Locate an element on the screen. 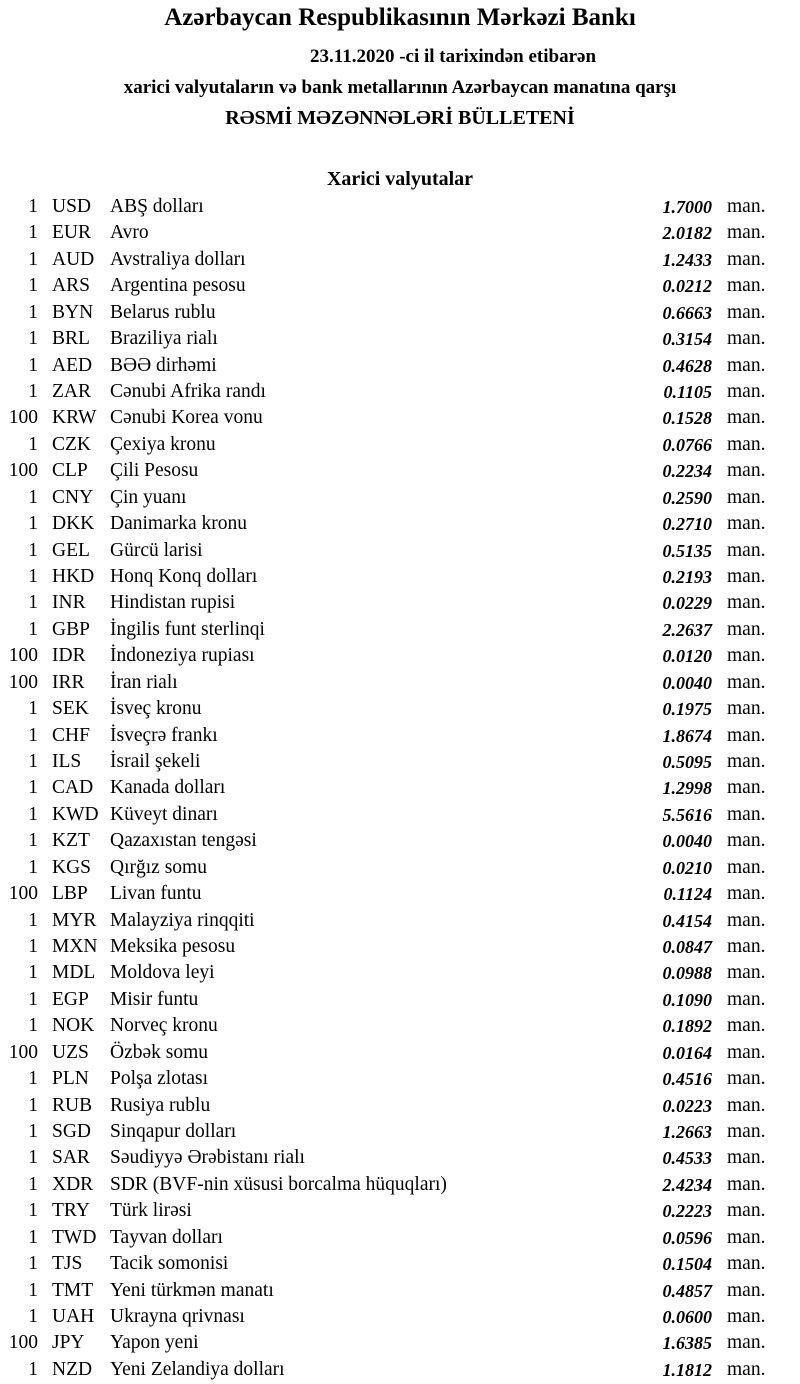  currency-name: İran rialı is located at coordinates (144, 682).